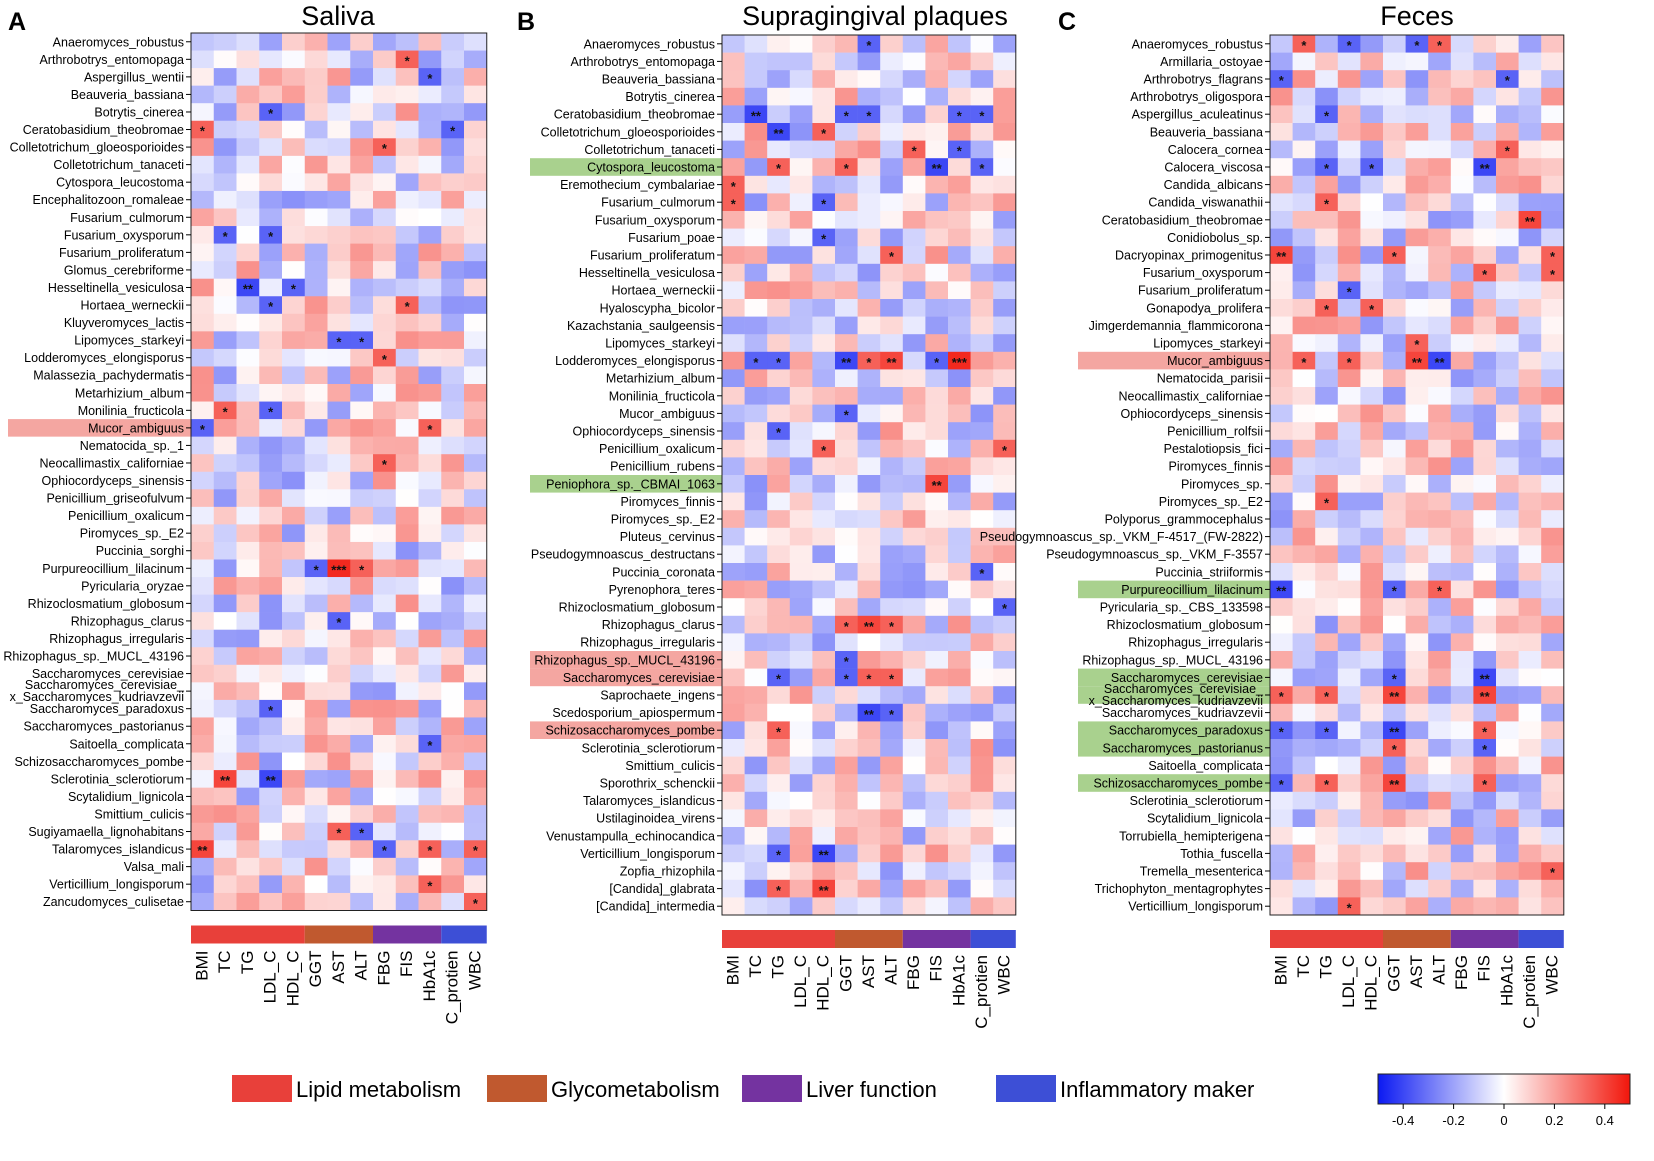 This screenshot has height=1161, width=1654. I want to click on row-label: Ceratobasidium_theobromae, so click(634, 115).